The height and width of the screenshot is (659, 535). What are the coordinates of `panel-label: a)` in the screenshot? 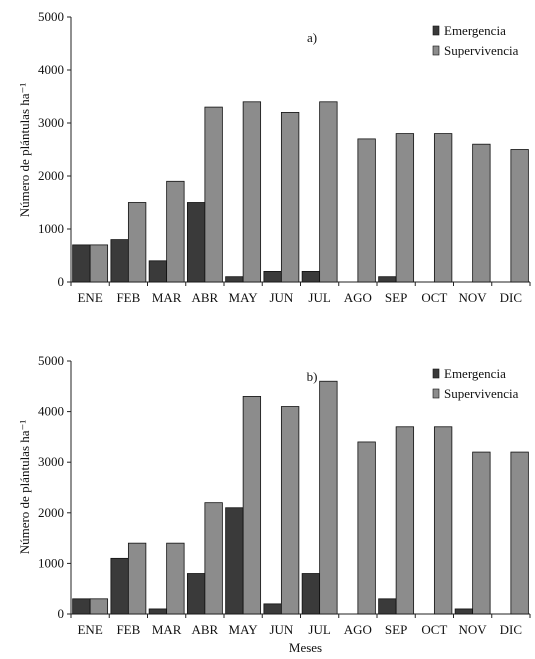 It's located at (312, 37).